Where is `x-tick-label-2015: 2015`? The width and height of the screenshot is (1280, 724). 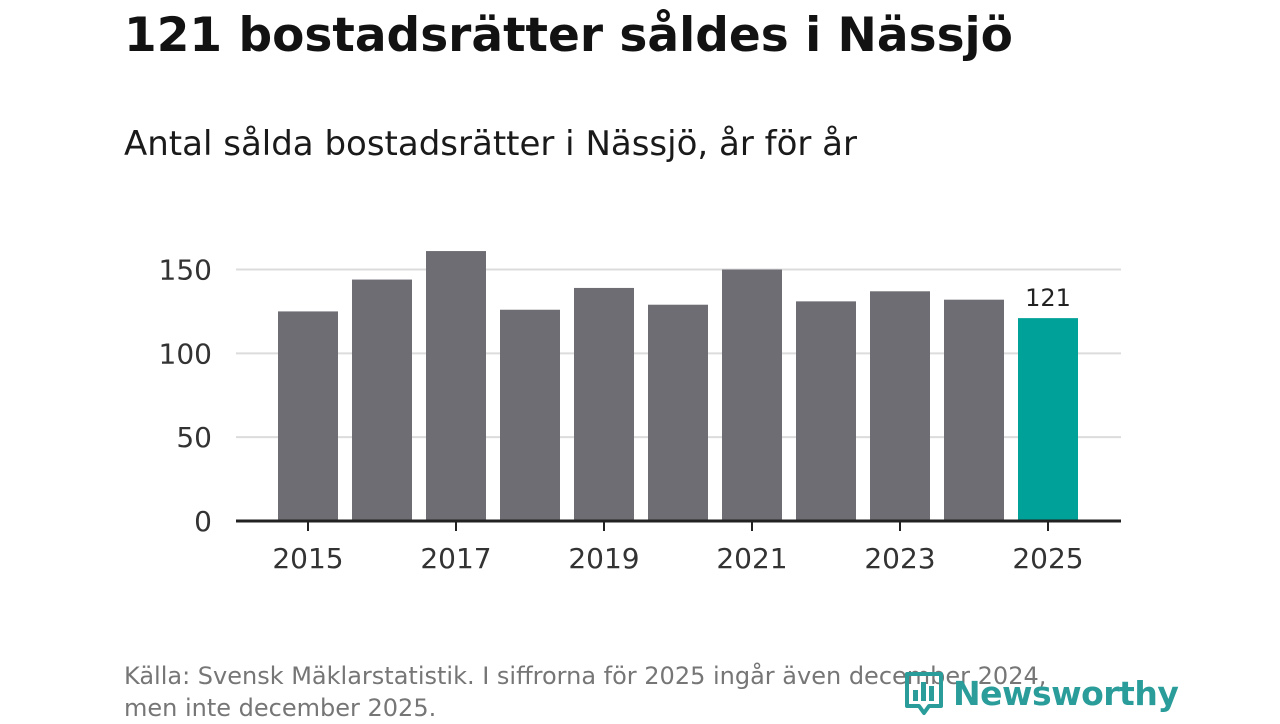 x-tick-label-2015: 2015 is located at coordinates (307, 558).